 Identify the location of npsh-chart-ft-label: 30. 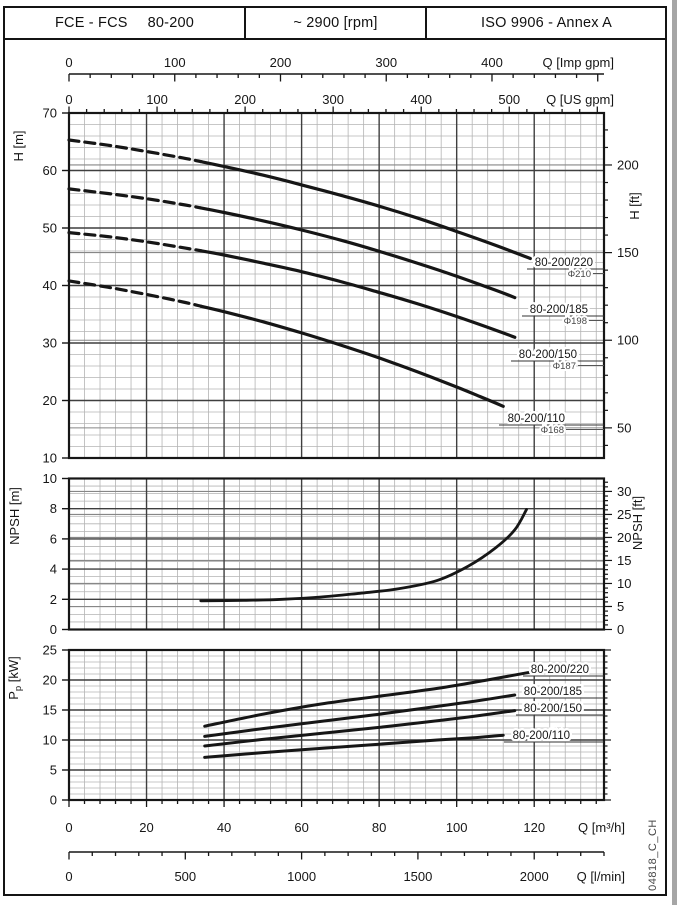
(624, 491).